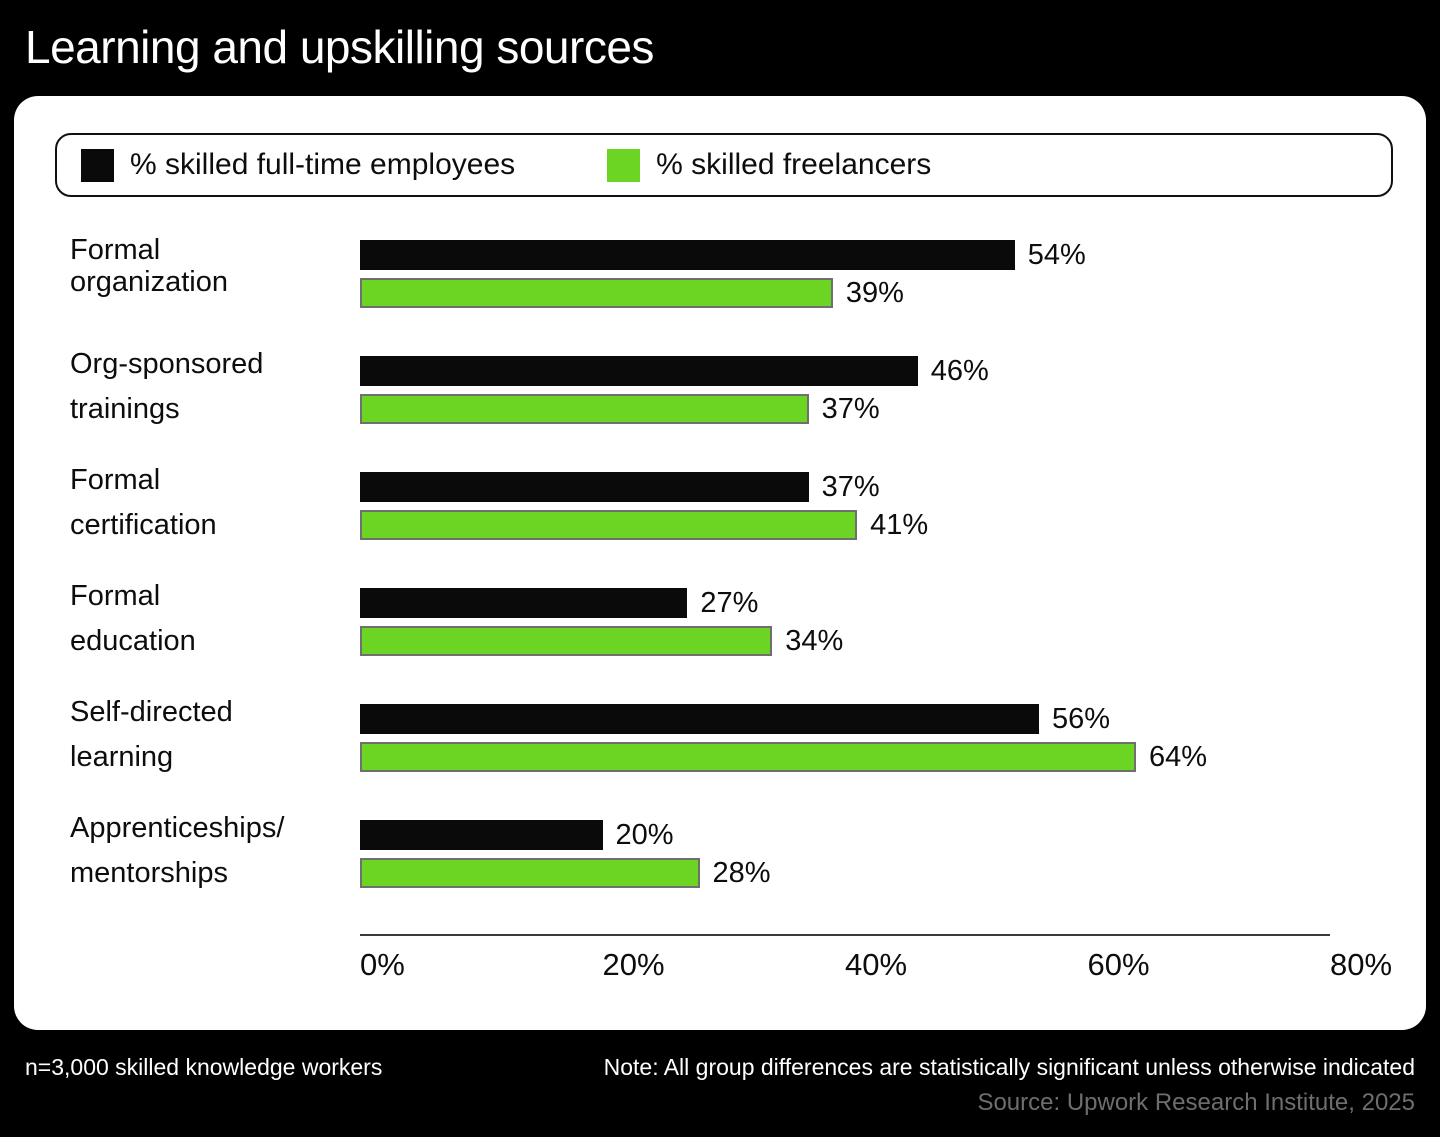 Image resolution: width=1440 pixels, height=1137 pixels. I want to click on bar-line-full-time: 20%, so click(845, 834).